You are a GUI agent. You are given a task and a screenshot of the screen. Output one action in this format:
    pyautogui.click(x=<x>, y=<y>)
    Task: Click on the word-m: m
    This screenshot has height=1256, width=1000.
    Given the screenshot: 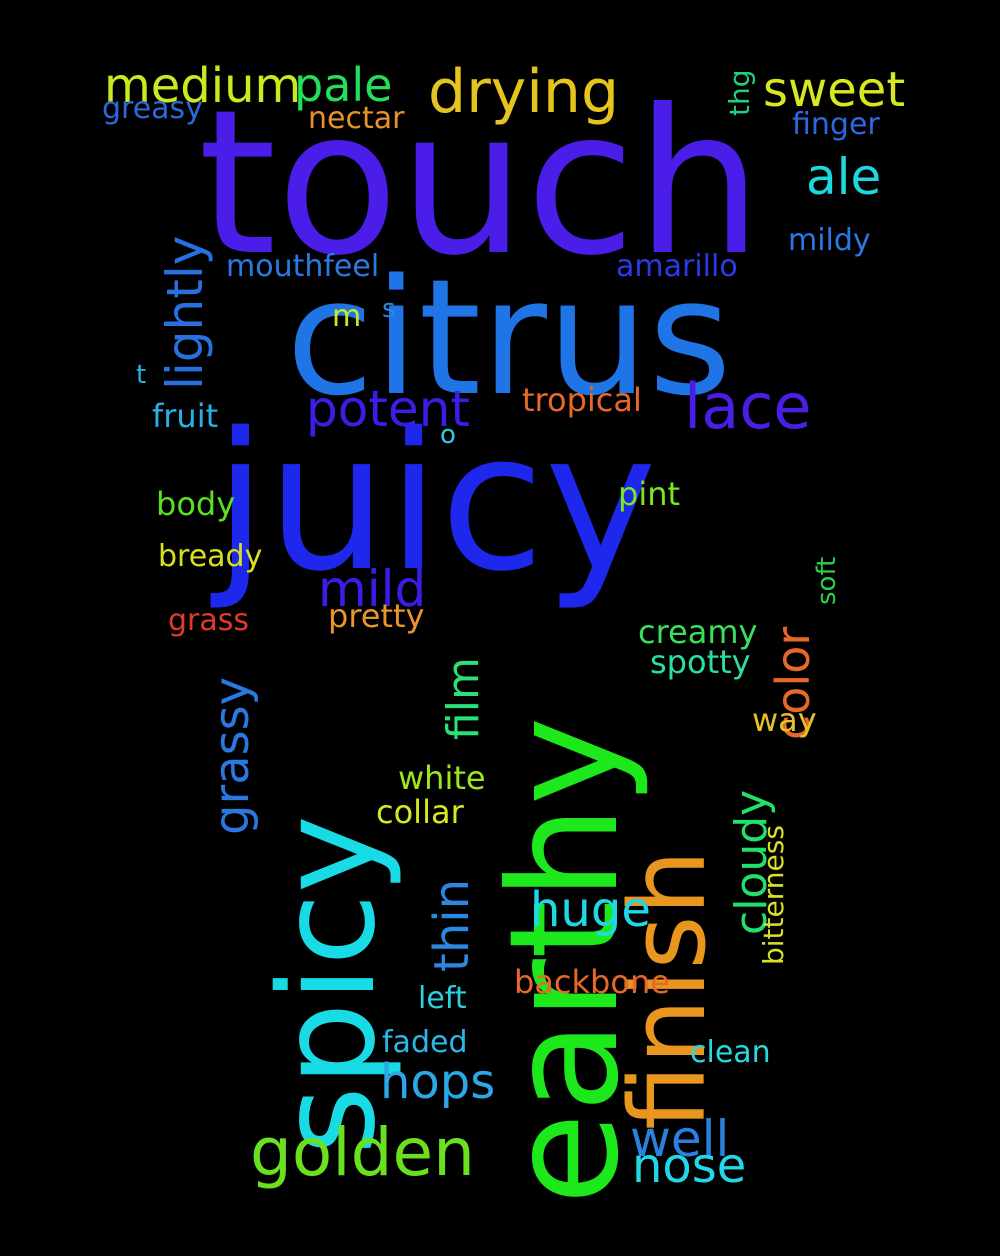 What is the action you would take?
    pyautogui.click(x=347, y=316)
    